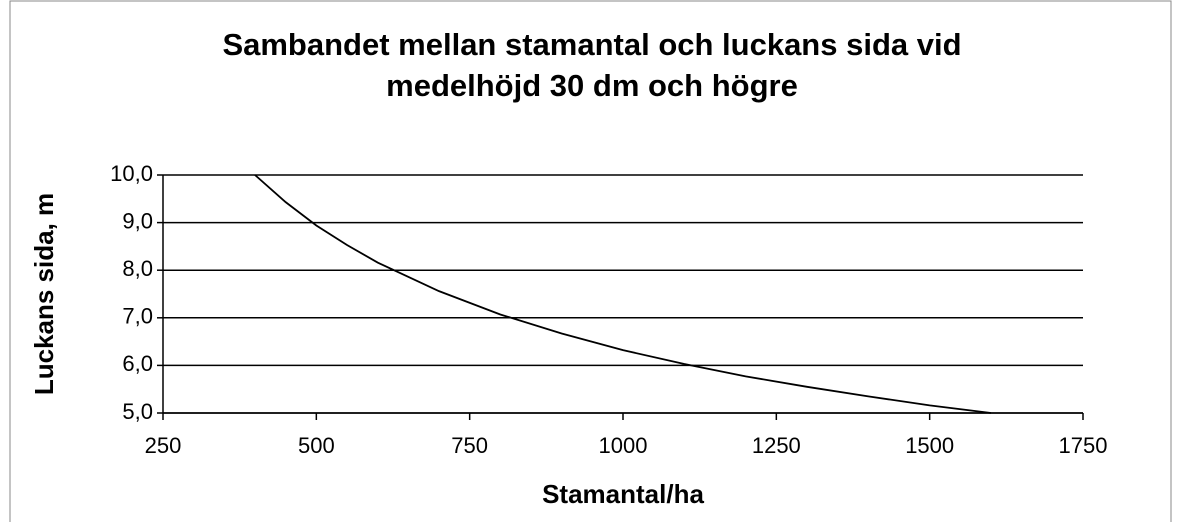  I want to click on x-tick-label: 1000, so click(623, 445).